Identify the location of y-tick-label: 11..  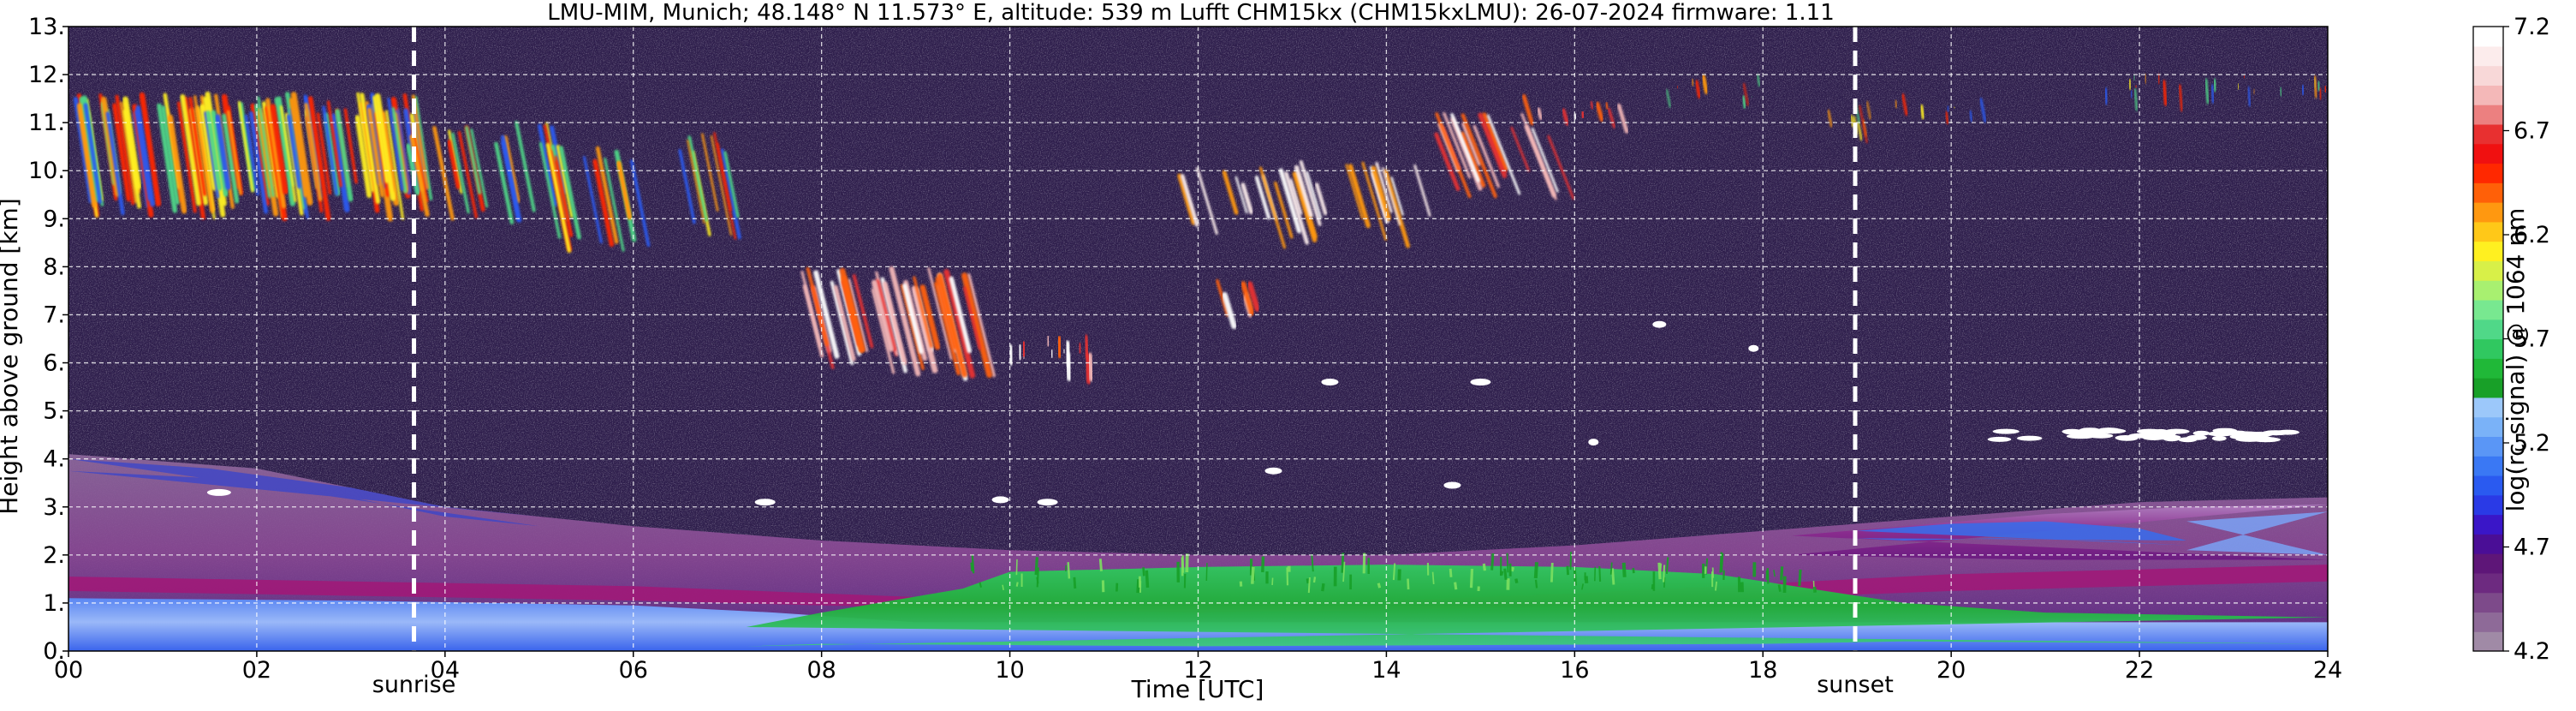
(46, 123).